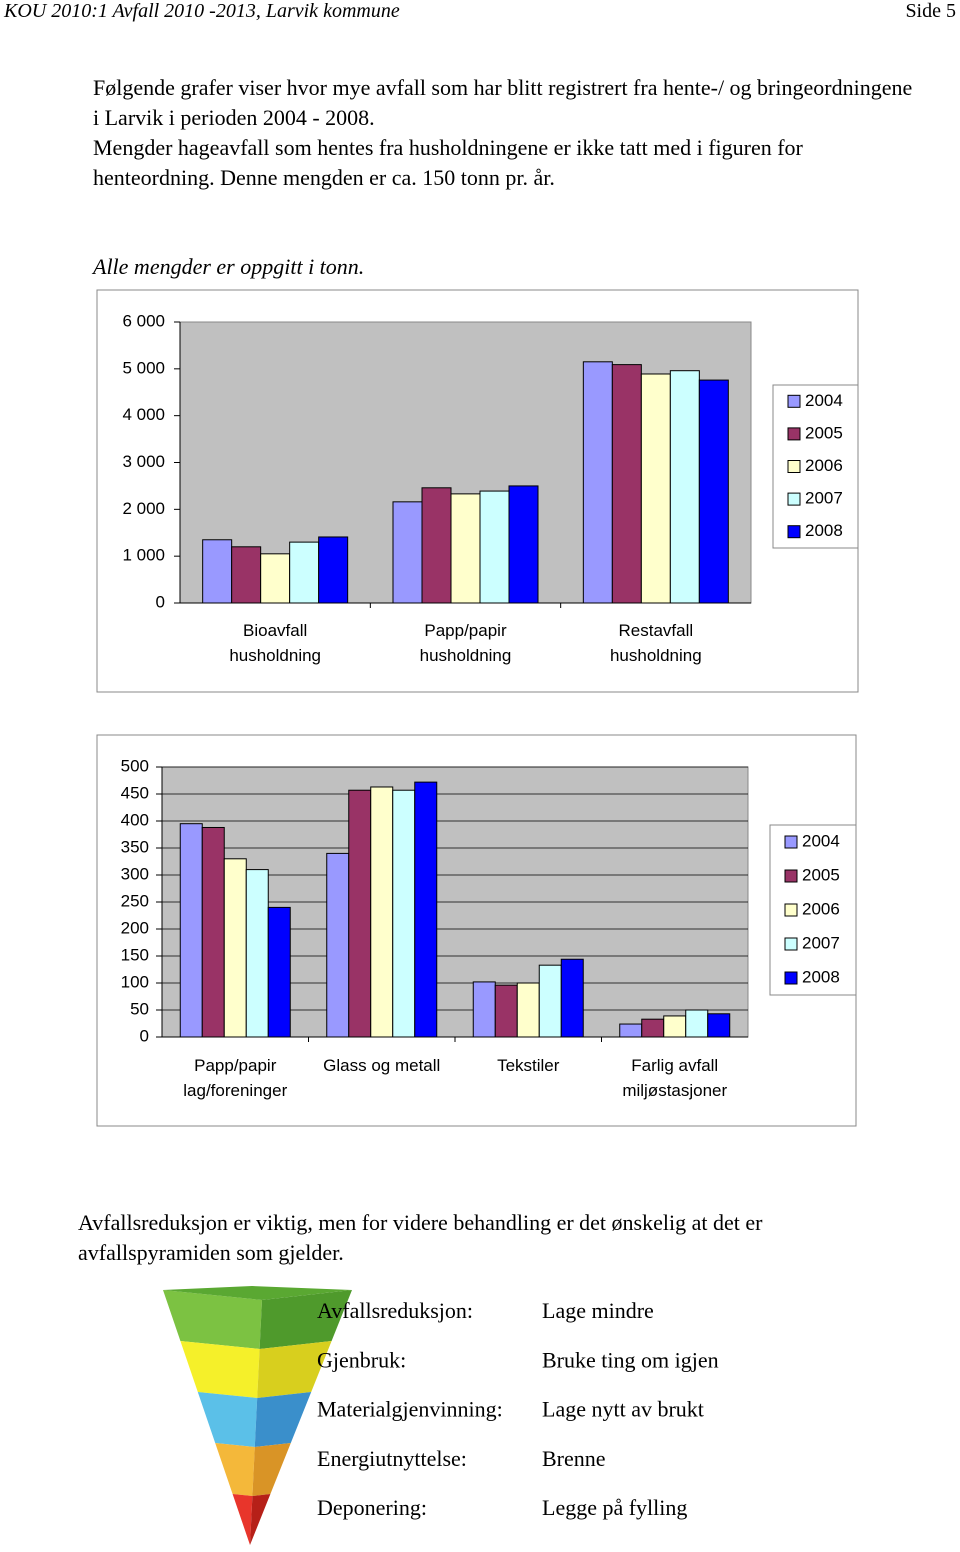  I want to click on y-tick-label: 200, so click(135, 927).